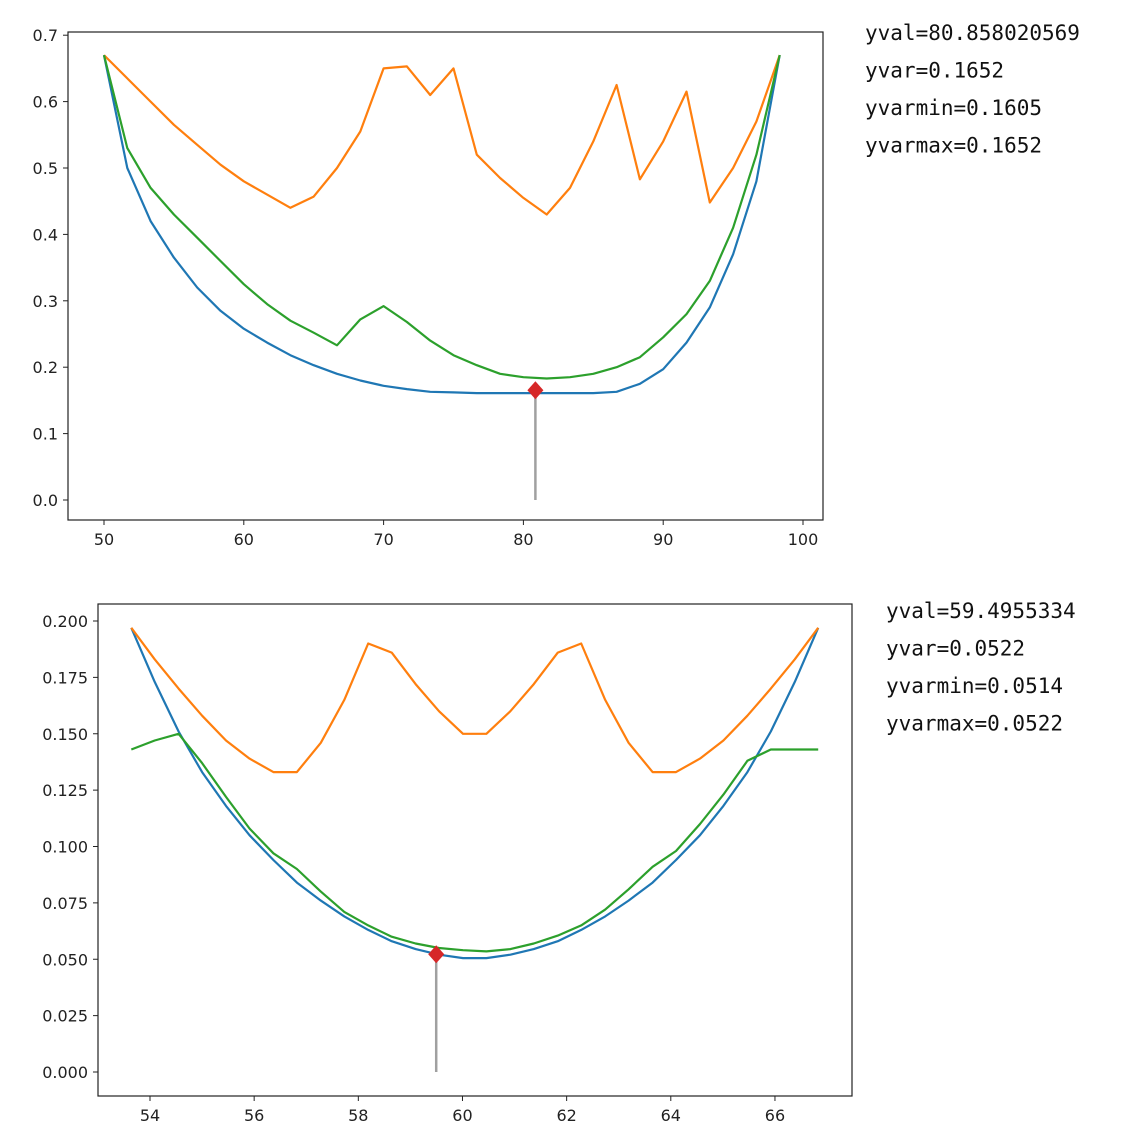 The height and width of the screenshot is (1146, 1141). Describe the element at coordinates (972, 33) in the screenshot. I see `annotation-text: yval=80.858020569` at that location.